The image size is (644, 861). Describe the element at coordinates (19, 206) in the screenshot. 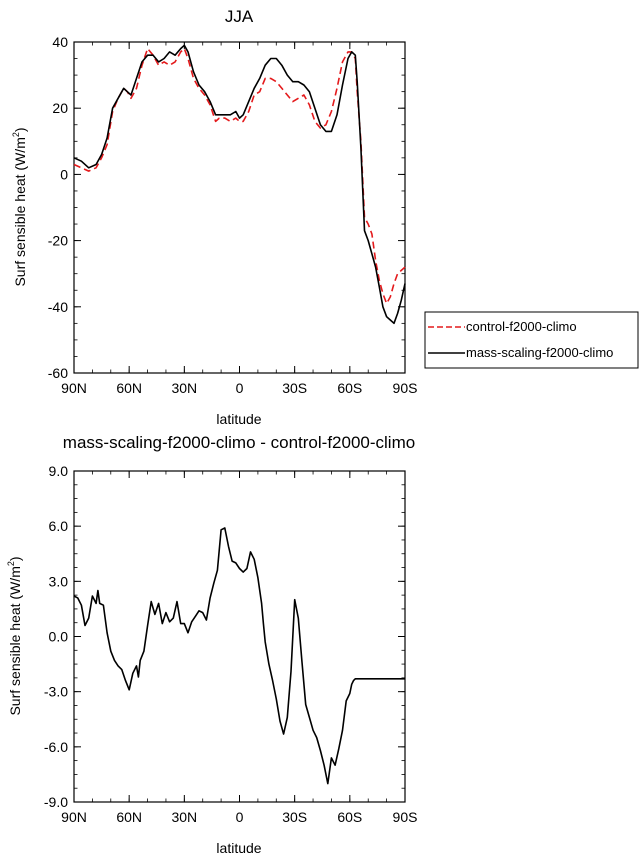

I see `top-y-axis-label: Surf sensible heat (W/m2)` at that location.